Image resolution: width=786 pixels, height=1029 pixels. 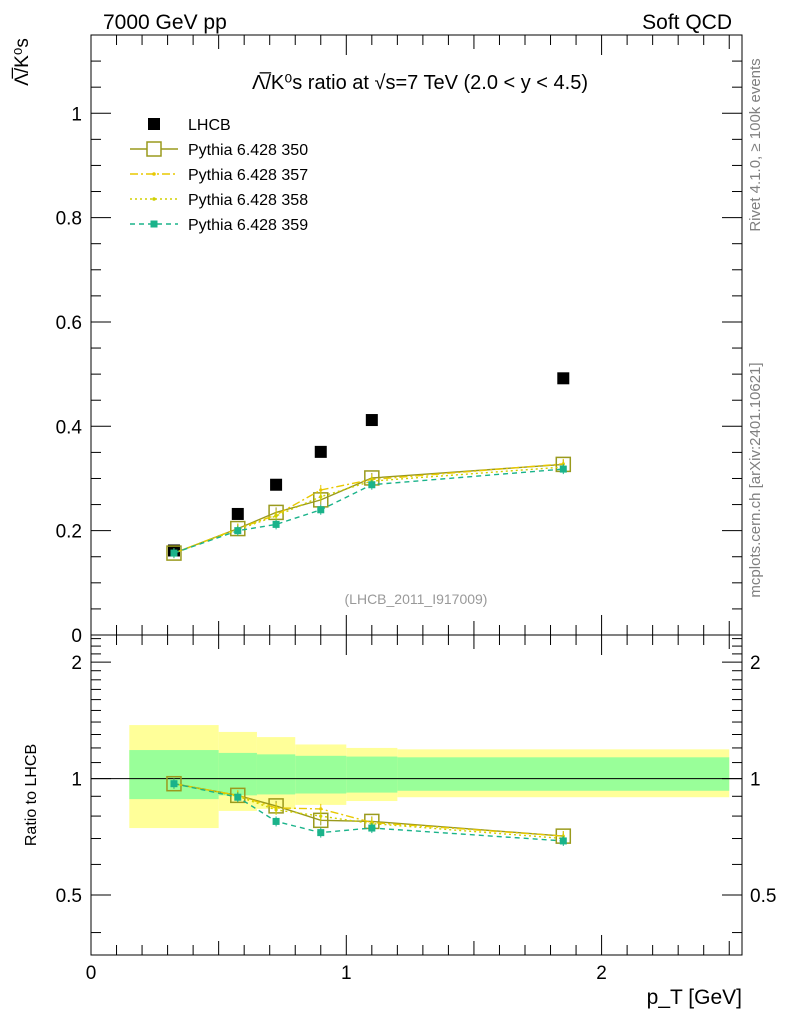 What do you see at coordinates (76, 663) in the screenshot?
I see `ratio-y-tick-label: 2` at bounding box center [76, 663].